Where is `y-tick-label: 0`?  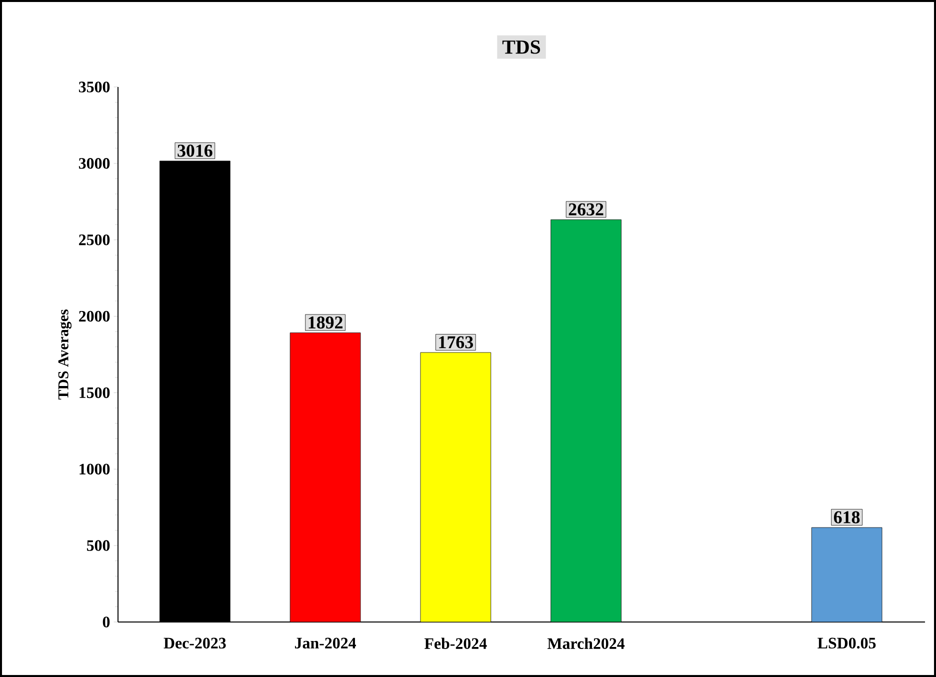
y-tick-label: 0 is located at coordinates (106, 622).